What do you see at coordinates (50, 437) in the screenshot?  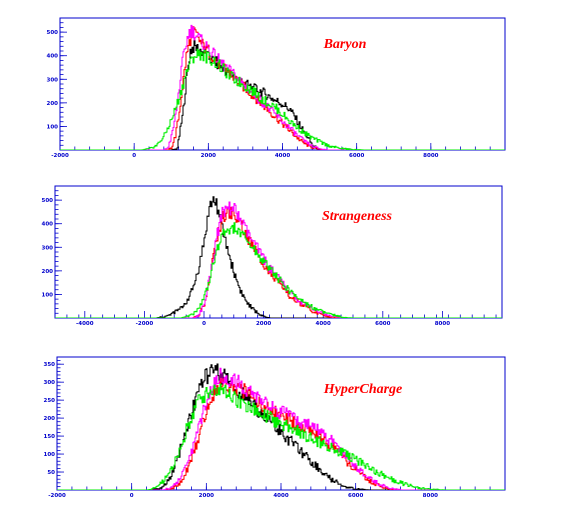 I see `y-tick-label: 150` at bounding box center [50, 437].